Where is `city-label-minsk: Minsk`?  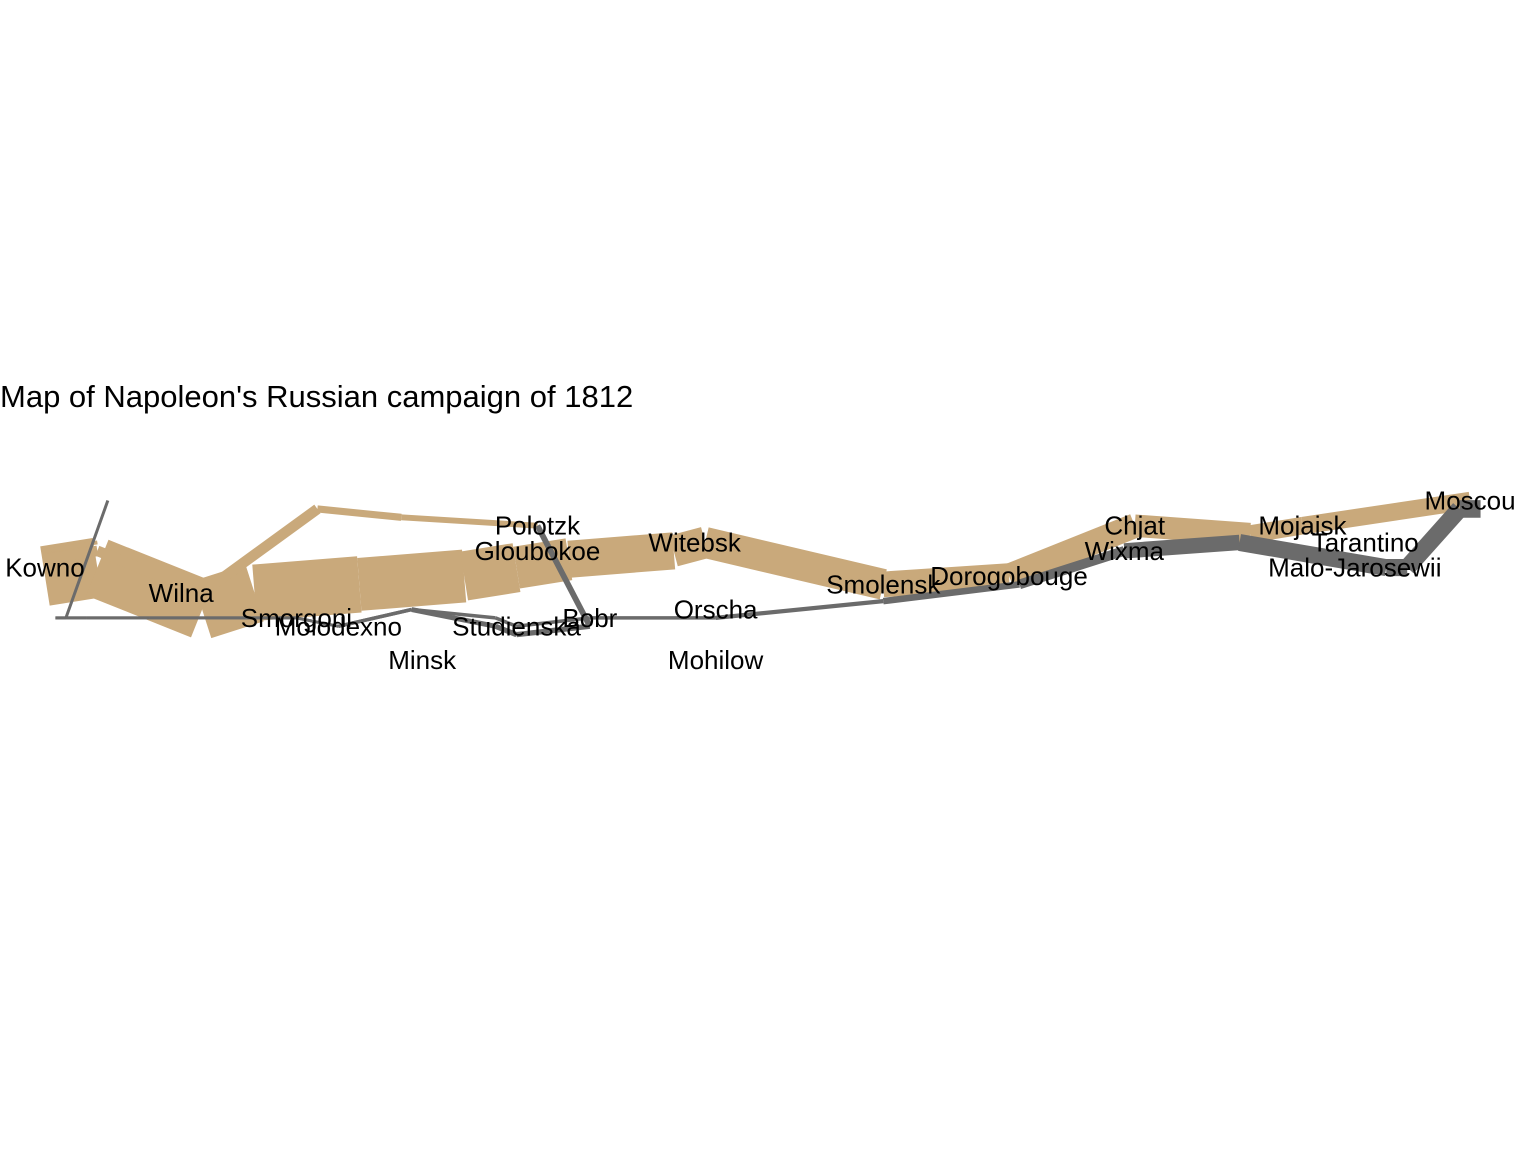
city-label-minsk: Minsk is located at coordinates (422, 660).